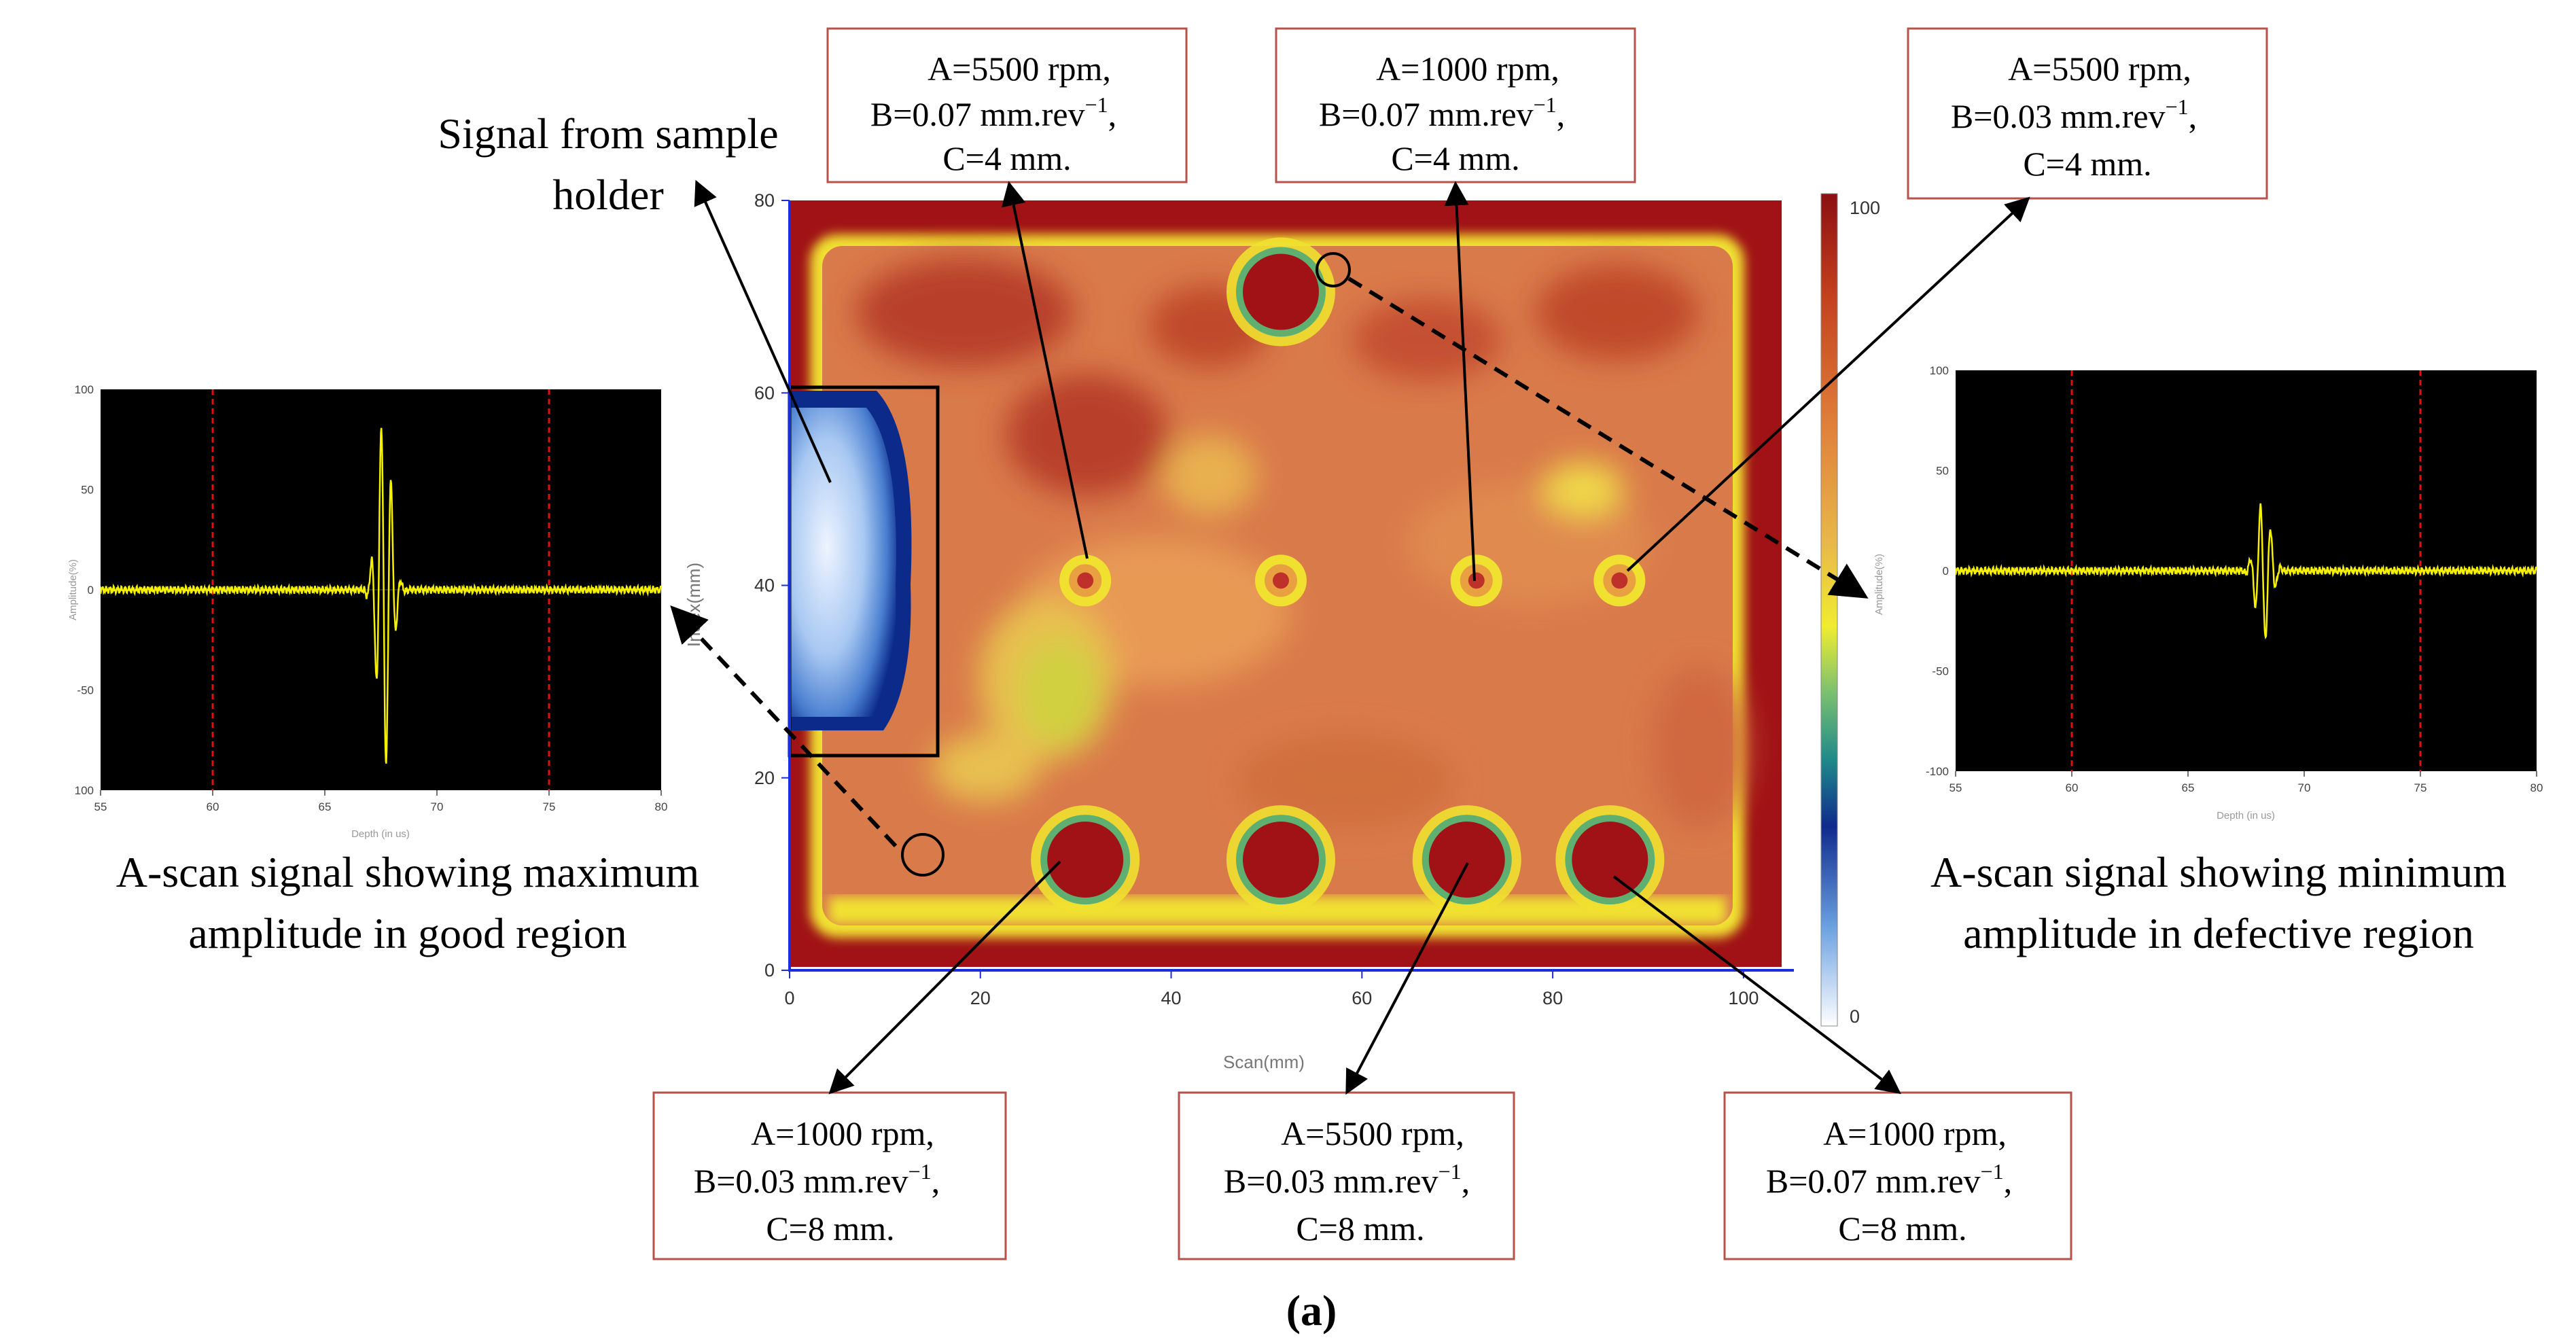 The height and width of the screenshot is (1344, 2576). Describe the element at coordinates (1552, 998) in the screenshot. I see `cscan-xtick-label: 80` at that location.